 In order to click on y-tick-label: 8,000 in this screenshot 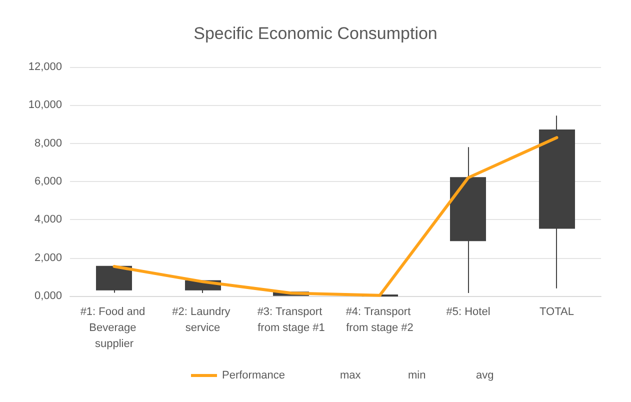, I will do `click(48, 143)`.